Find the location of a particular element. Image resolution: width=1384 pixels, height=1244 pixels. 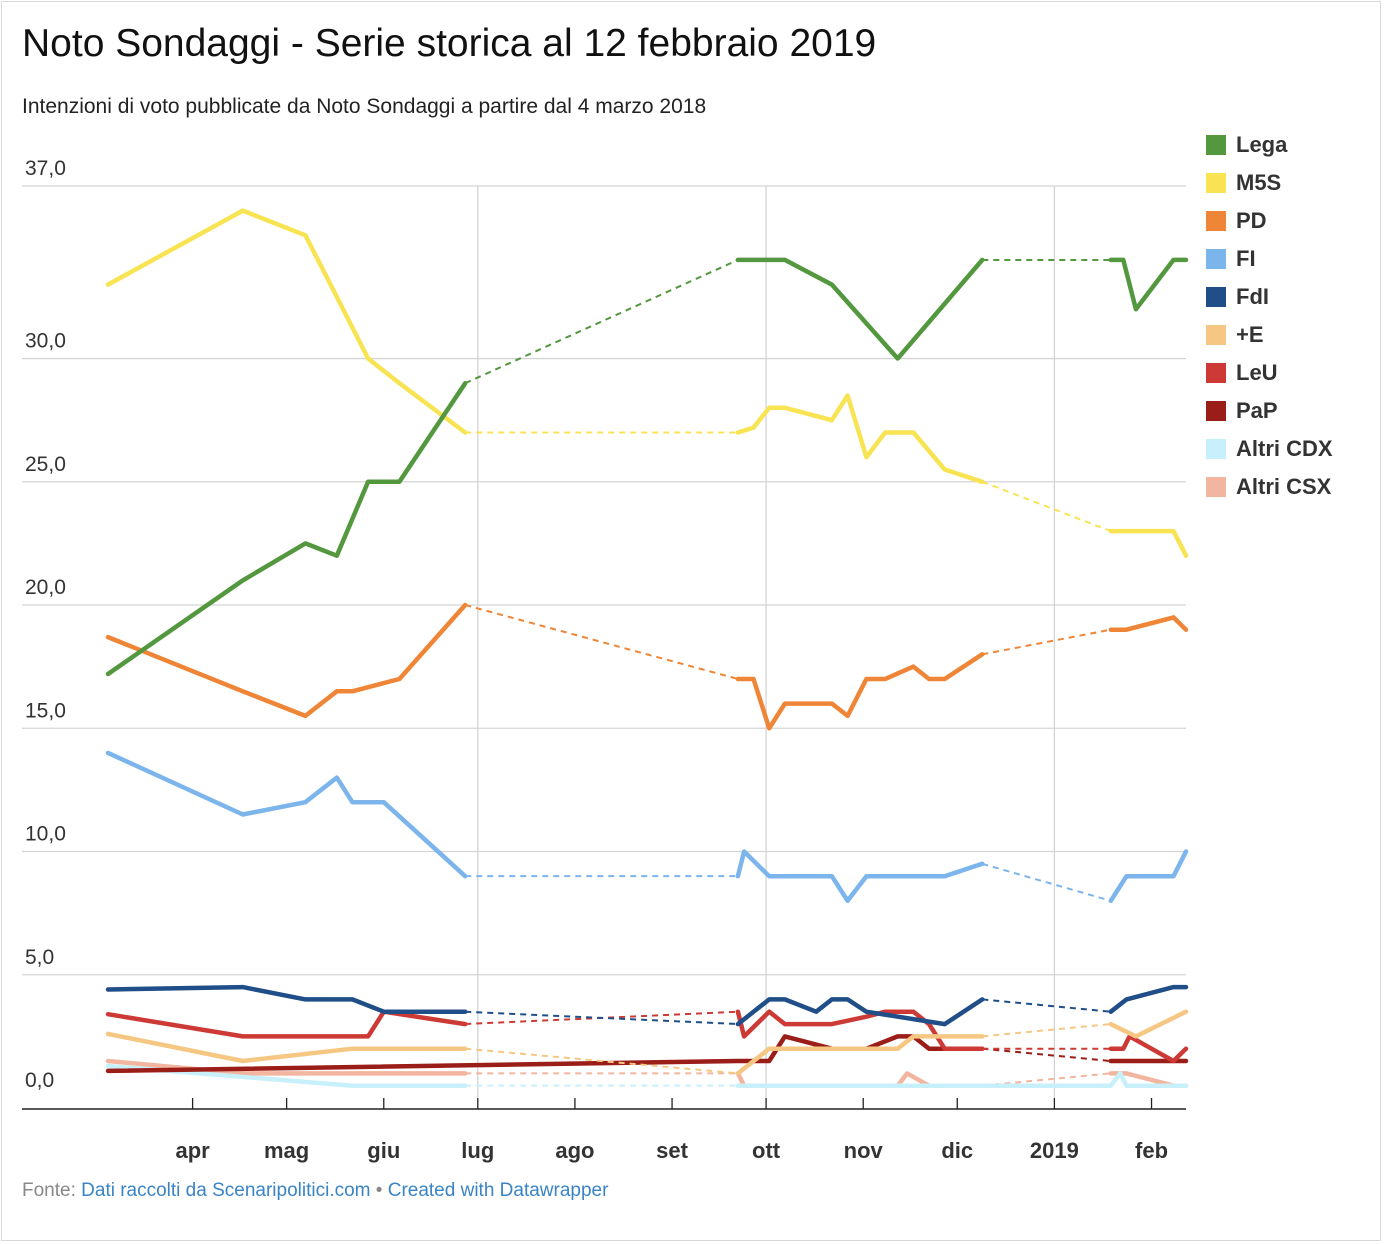

legend-label: Altri CSX is located at coordinates (1284, 486).